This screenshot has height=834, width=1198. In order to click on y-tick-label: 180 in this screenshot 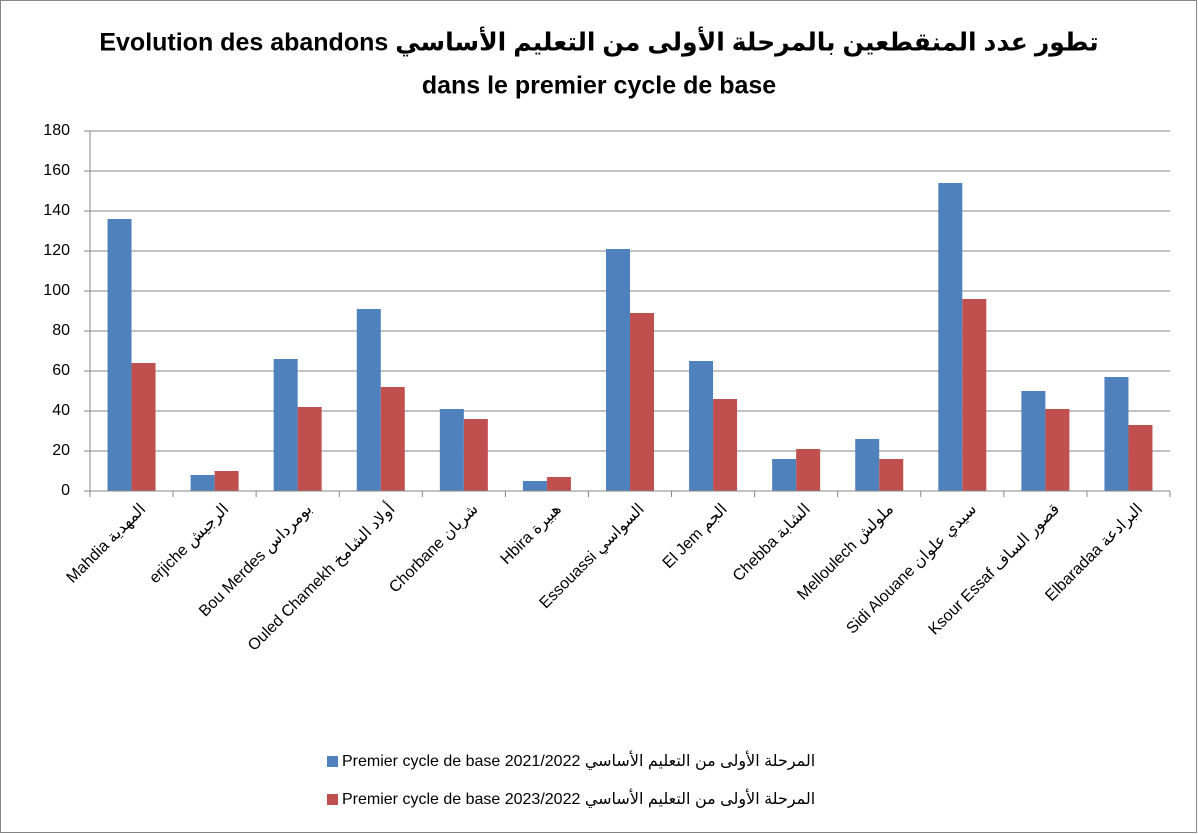, I will do `click(56, 130)`.